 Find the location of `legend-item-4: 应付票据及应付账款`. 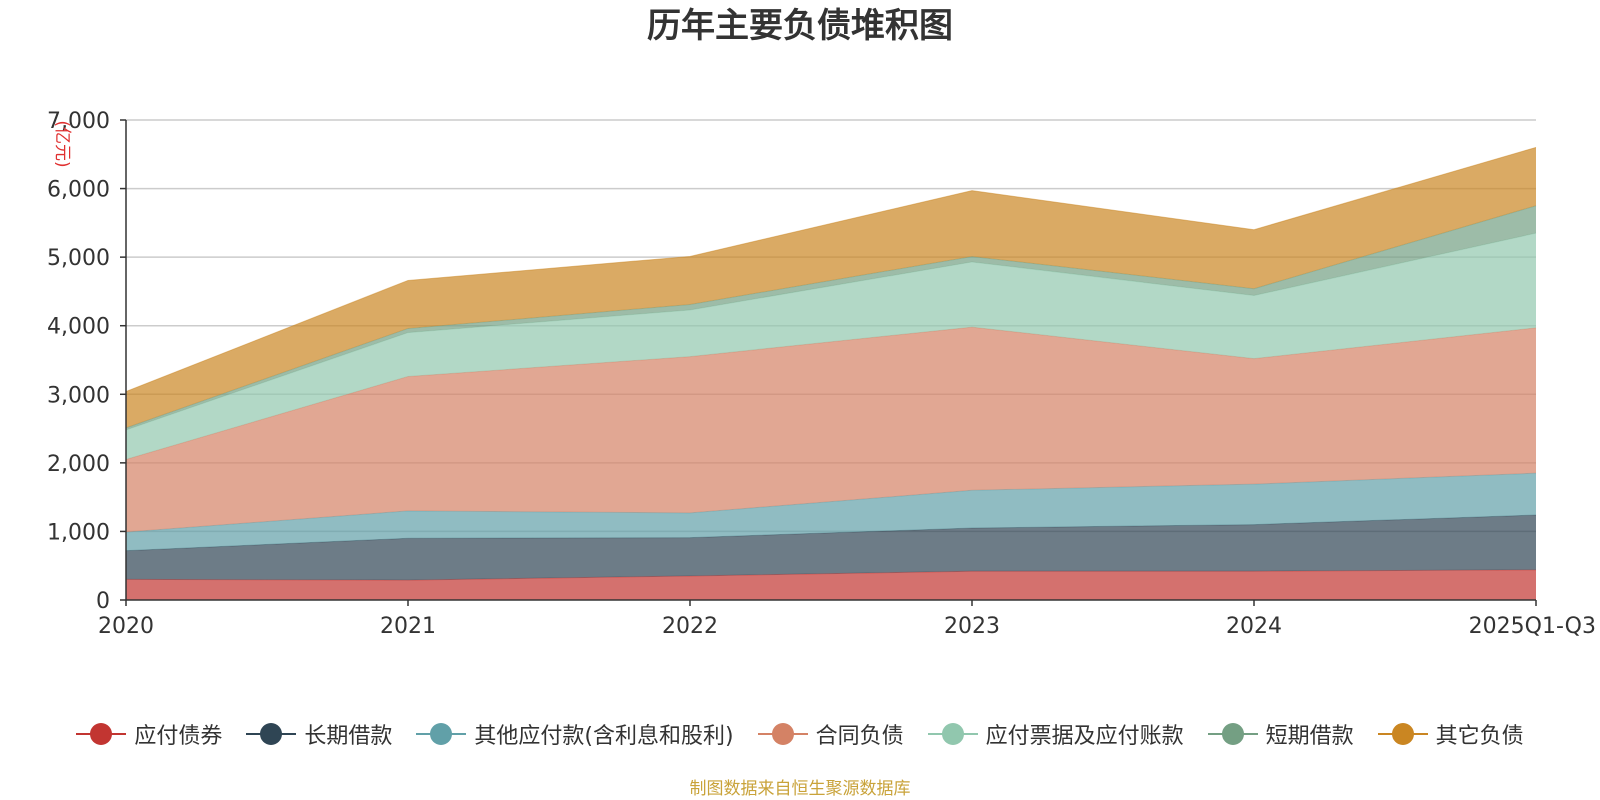

legend-item-4: 应付票据及应付账款 is located at coordinates (1055, 734).